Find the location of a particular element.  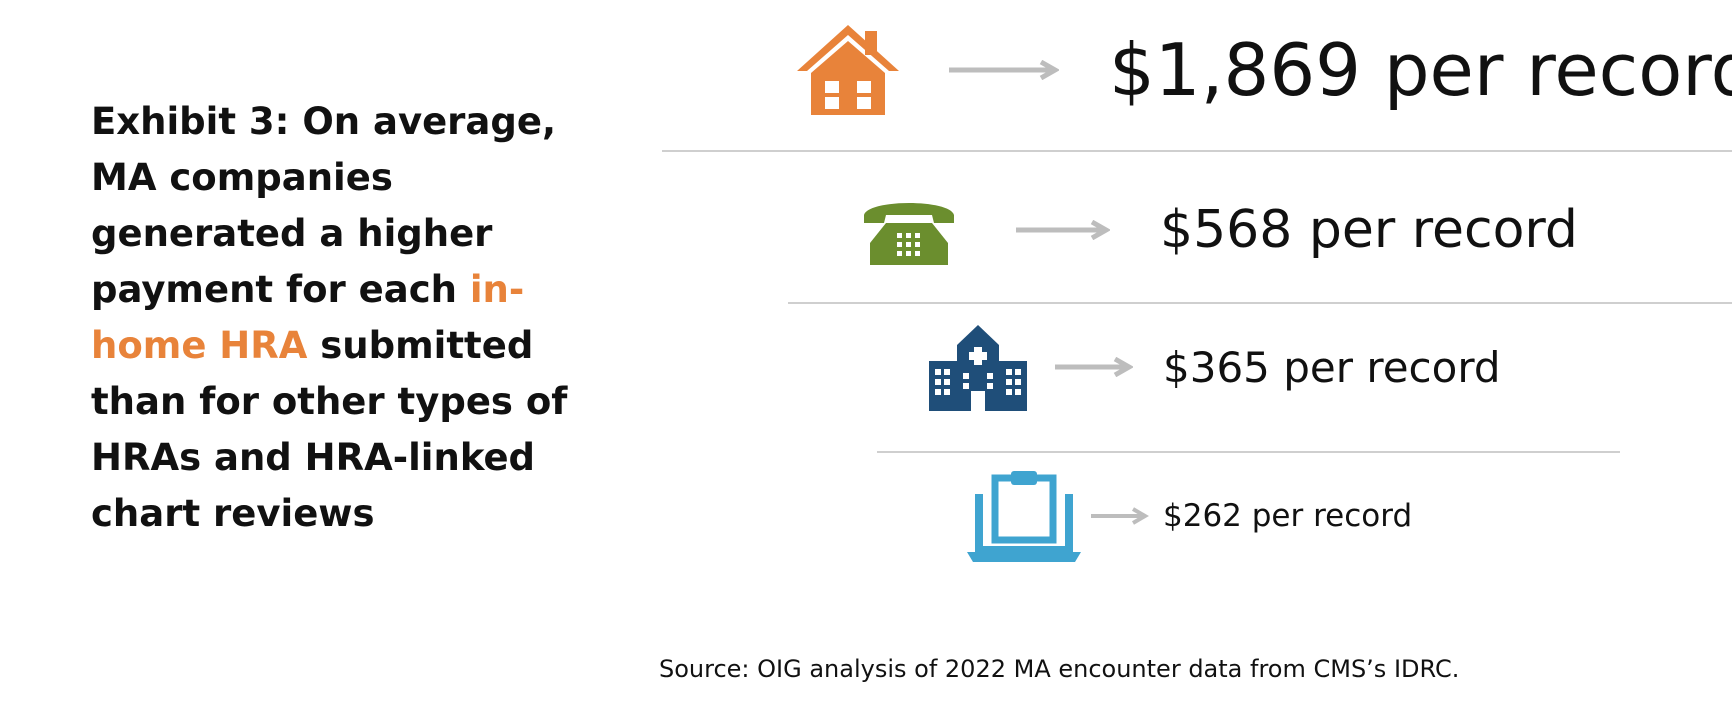

house-icon is located at coordinates (848, 70).